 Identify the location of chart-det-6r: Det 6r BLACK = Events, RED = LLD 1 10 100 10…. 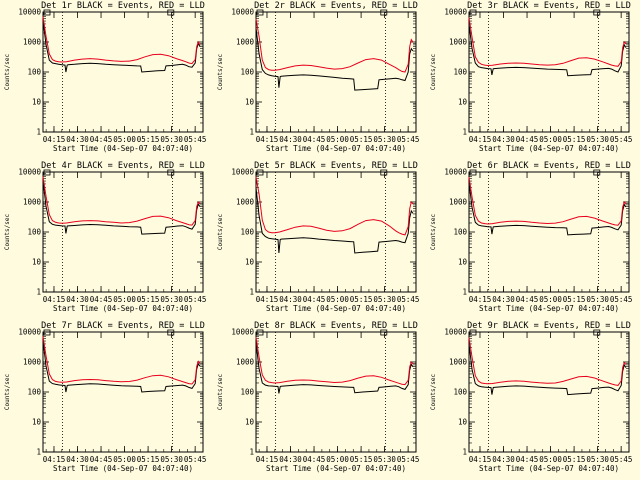
(531, 237).